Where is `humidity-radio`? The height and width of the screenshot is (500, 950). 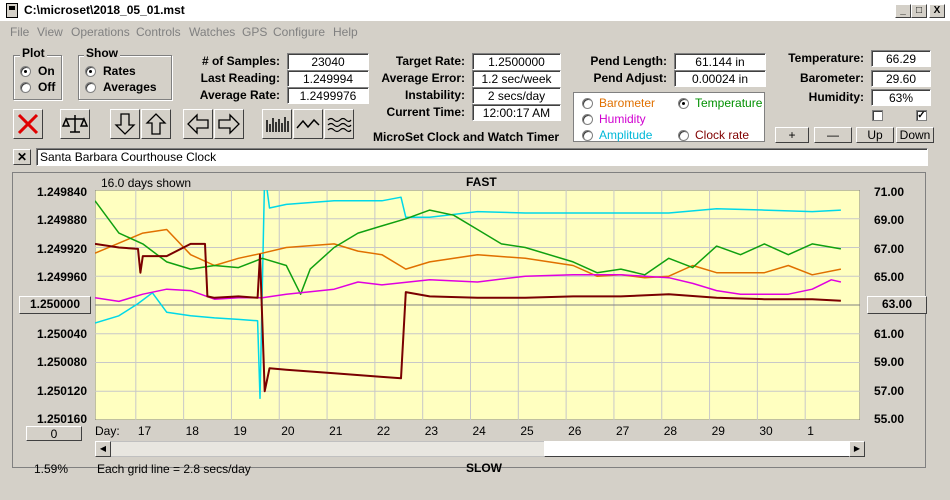
humidity-radio is located at coordinates (587, 119).